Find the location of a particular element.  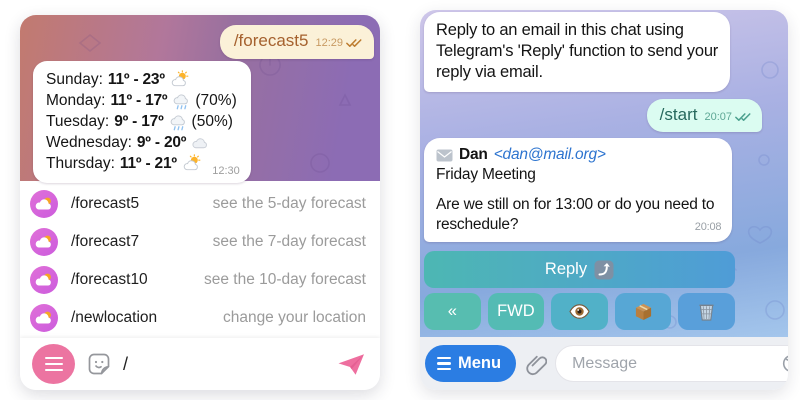

message-text: /start is located at coordinates (678, 114).